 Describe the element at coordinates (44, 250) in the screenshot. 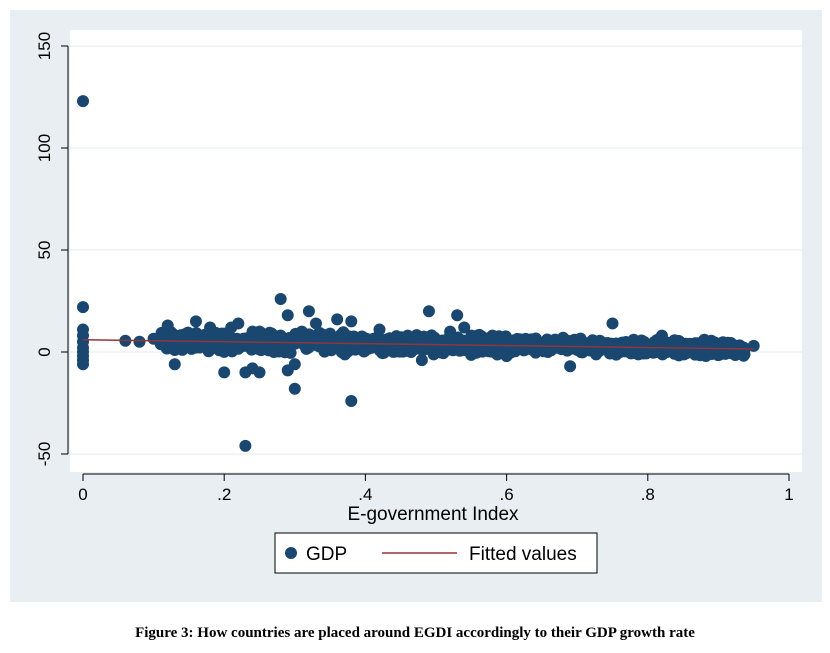

I see `y-tick-label: 50` at that location.